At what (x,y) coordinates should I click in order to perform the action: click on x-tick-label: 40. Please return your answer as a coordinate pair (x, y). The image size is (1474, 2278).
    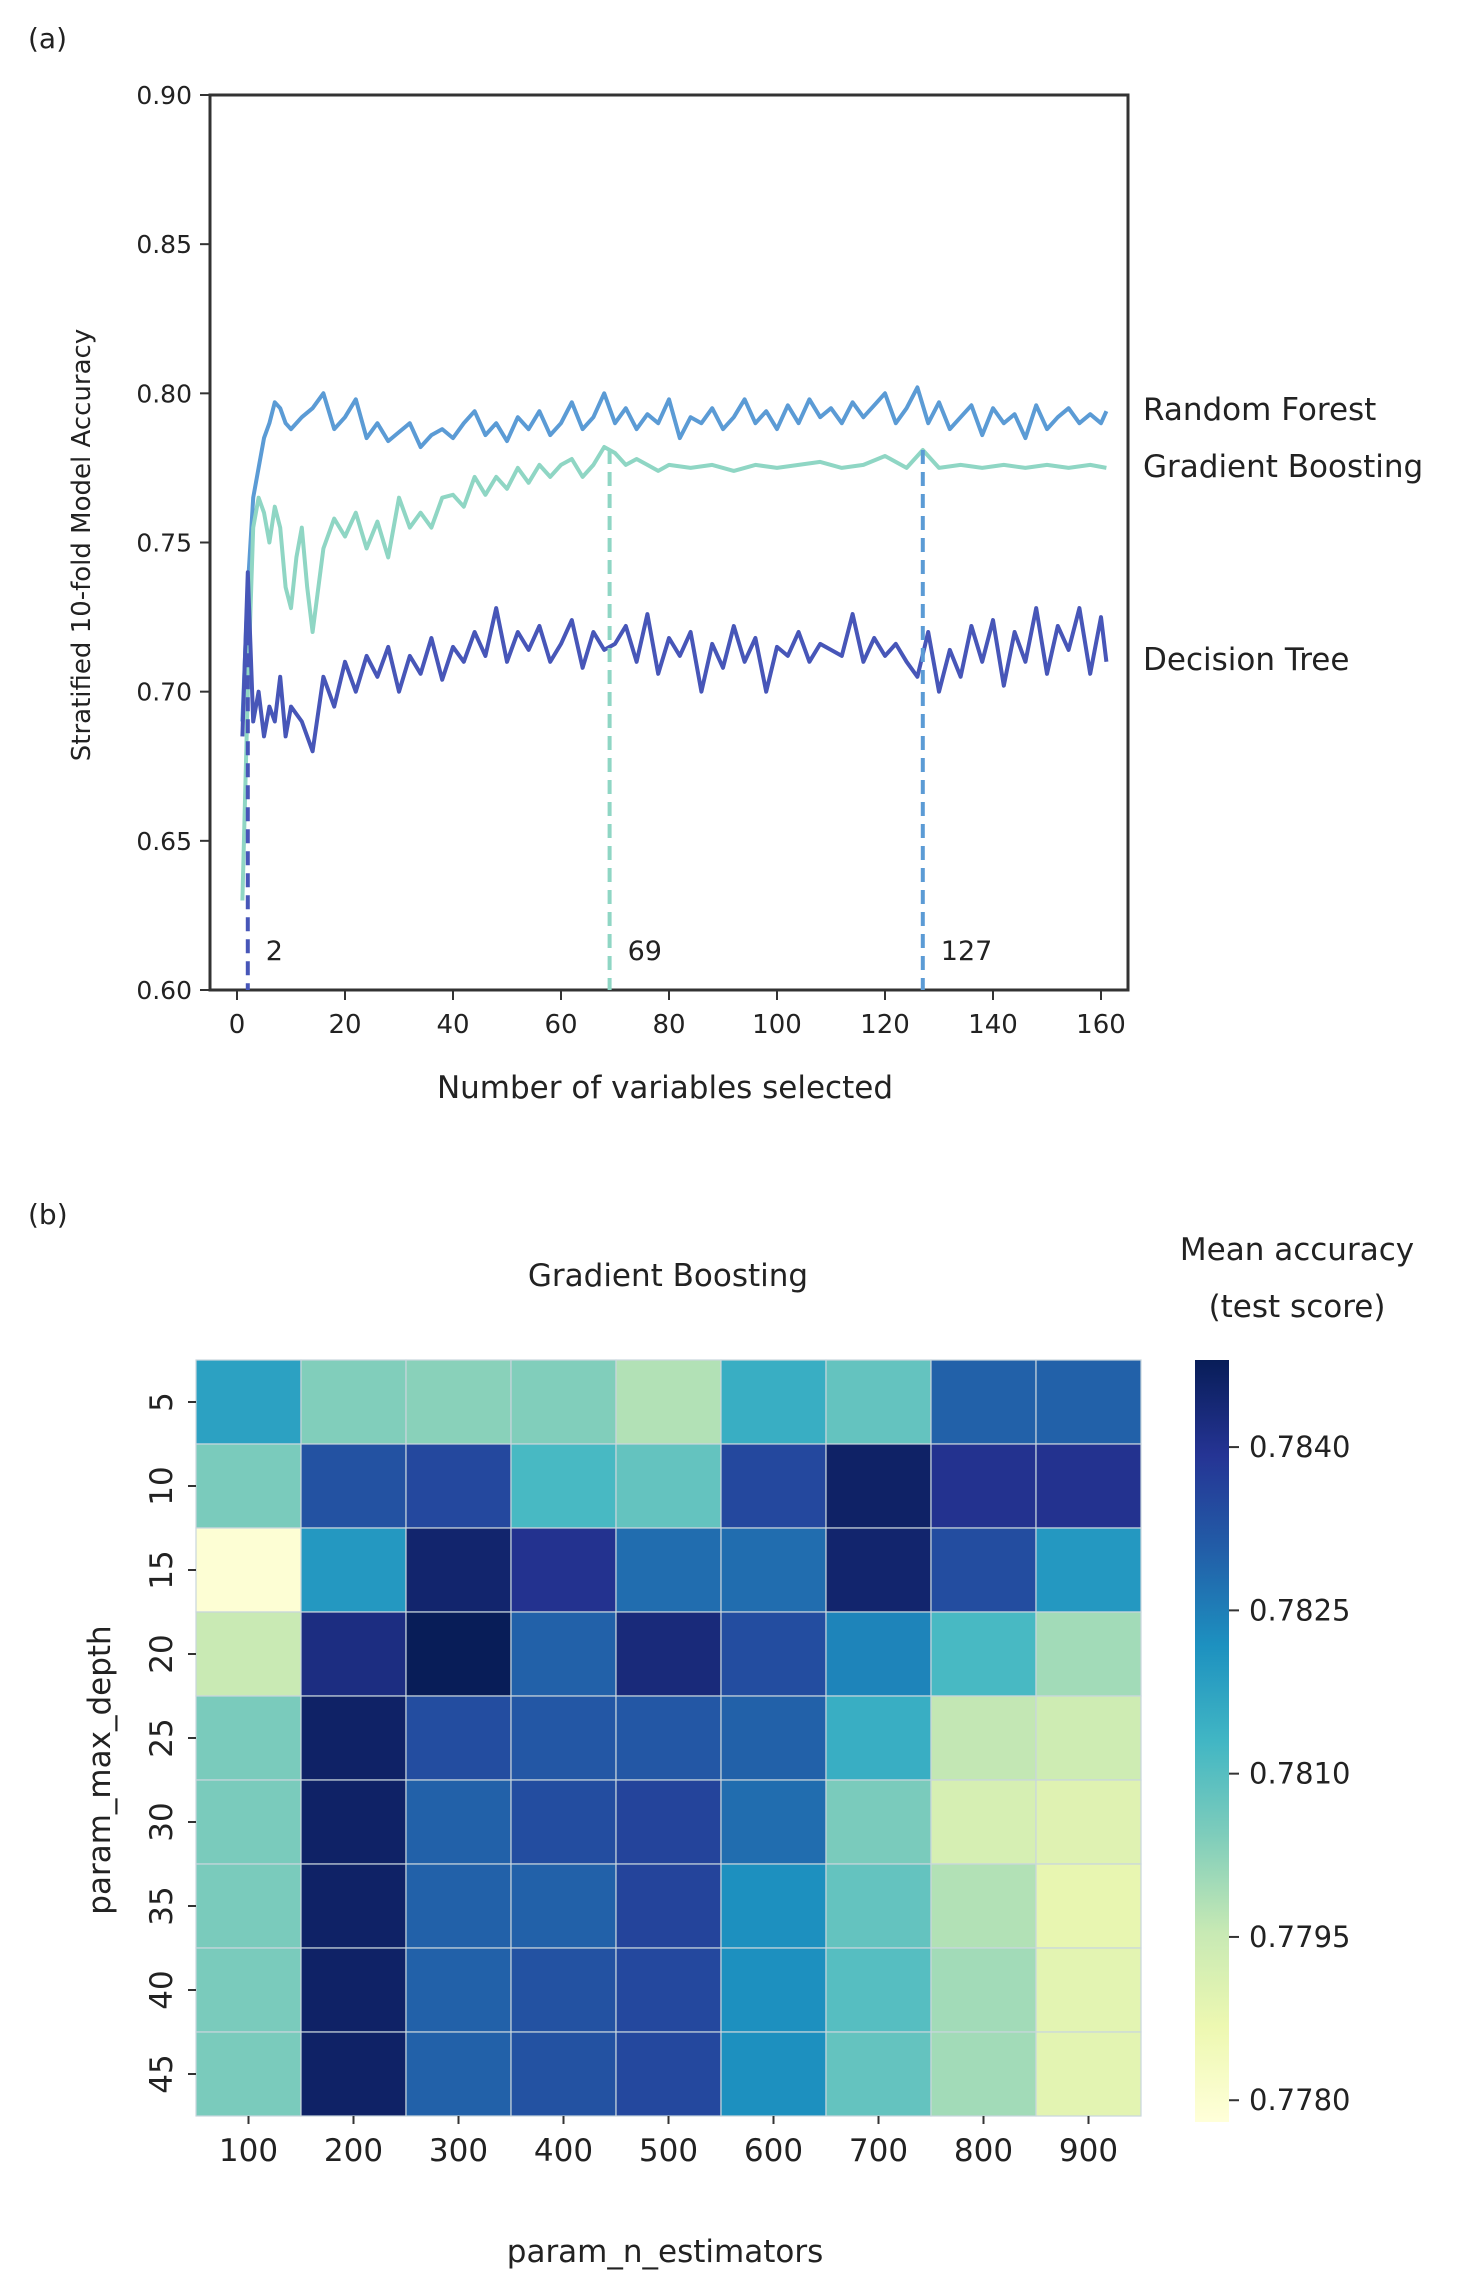
    Looking at the image, I should click on (452, 1025).